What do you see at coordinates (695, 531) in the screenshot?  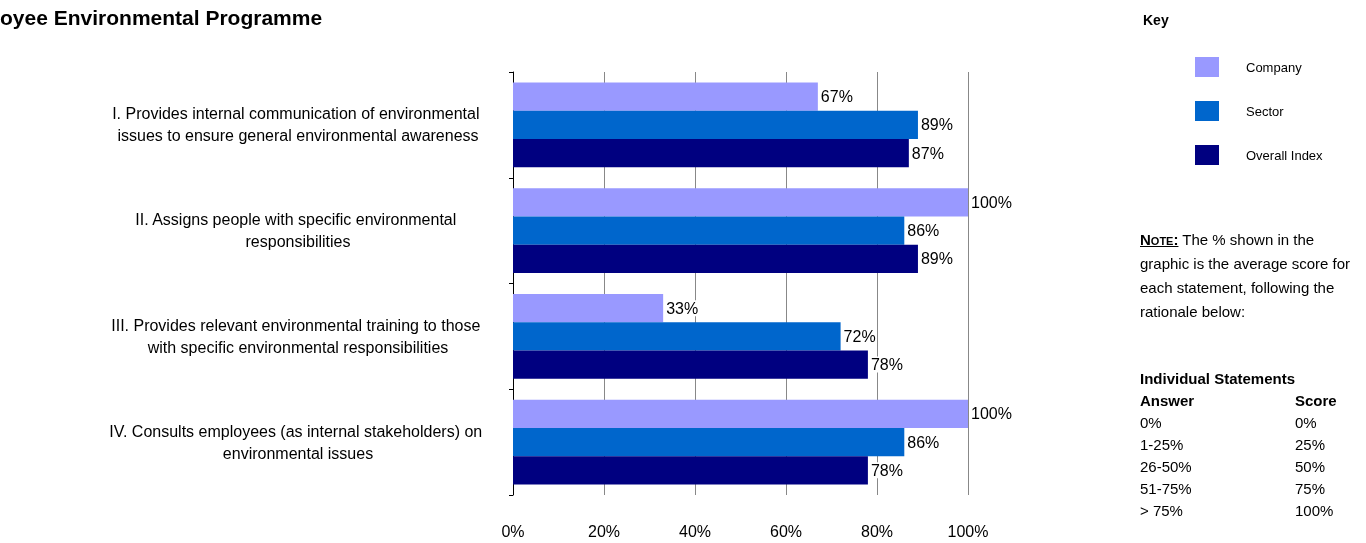 I see `x-tick-label: 40%` at bounding box center [695, 531].